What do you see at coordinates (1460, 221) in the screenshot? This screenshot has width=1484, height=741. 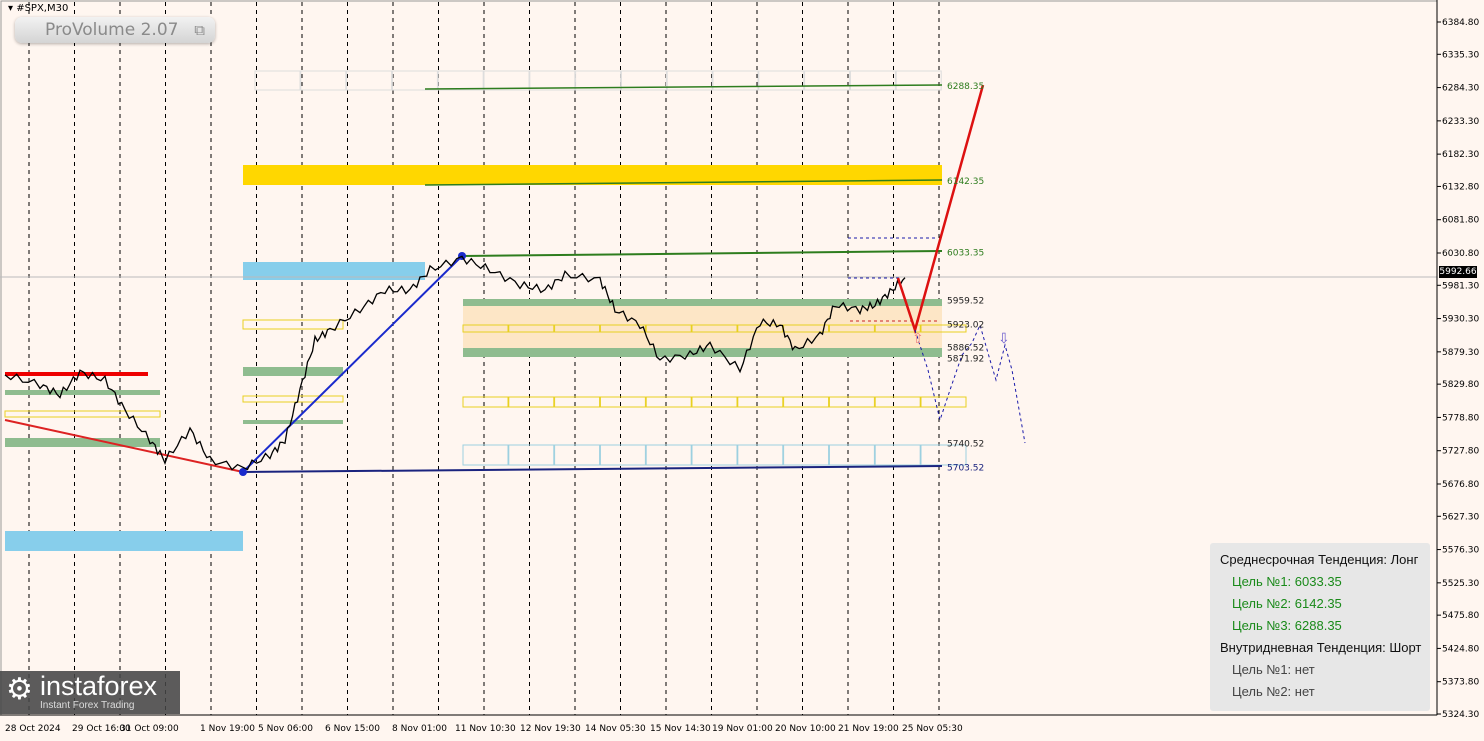 I see `price-tick-label: 6081.80` at bounding box center [1460, 221].